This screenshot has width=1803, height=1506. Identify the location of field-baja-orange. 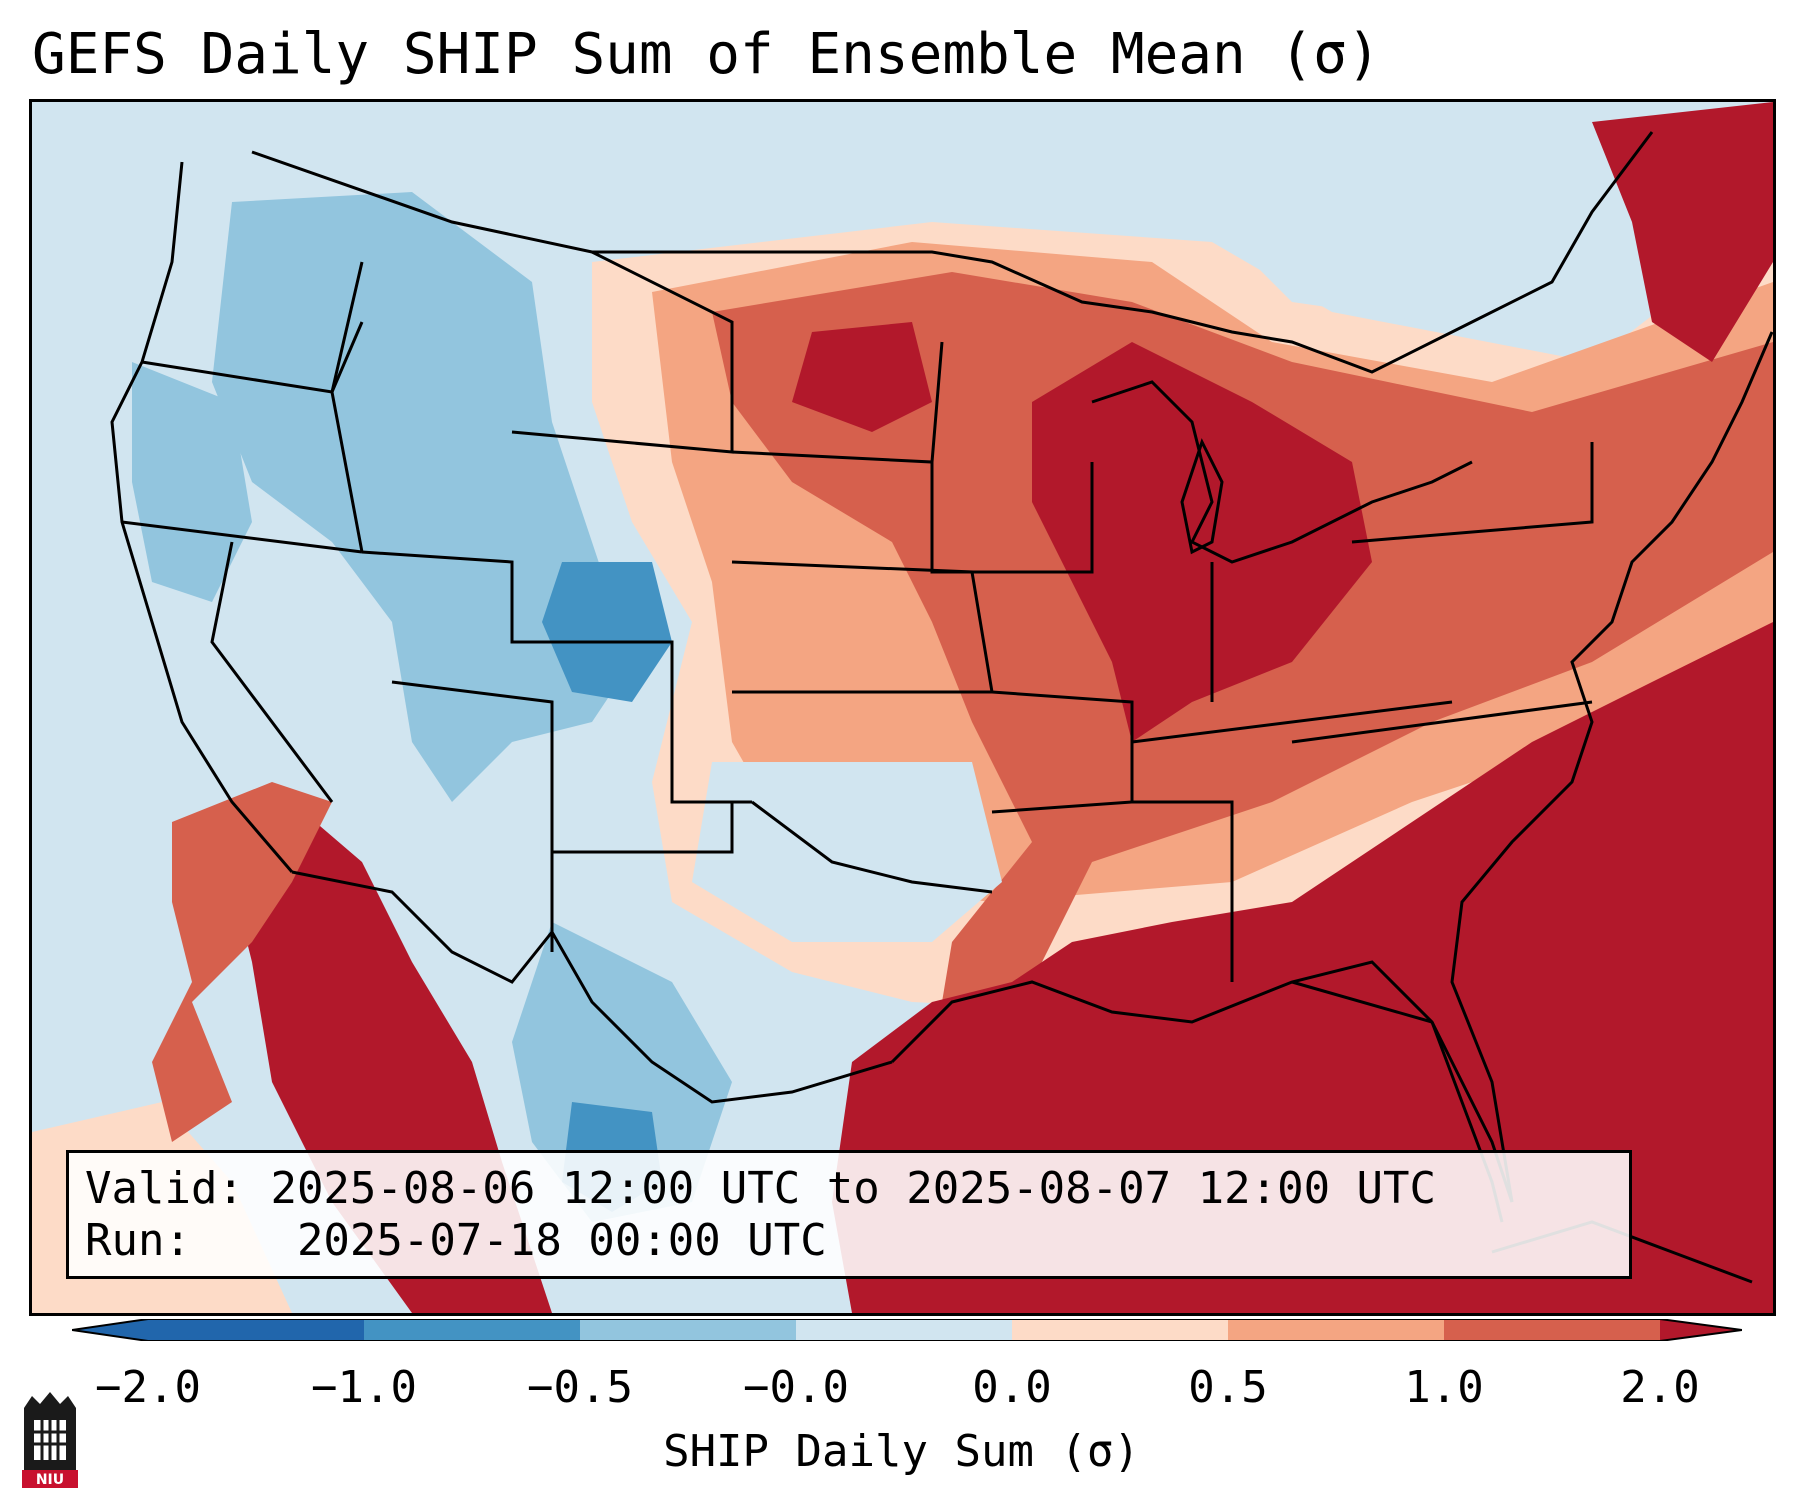
(242, 962).